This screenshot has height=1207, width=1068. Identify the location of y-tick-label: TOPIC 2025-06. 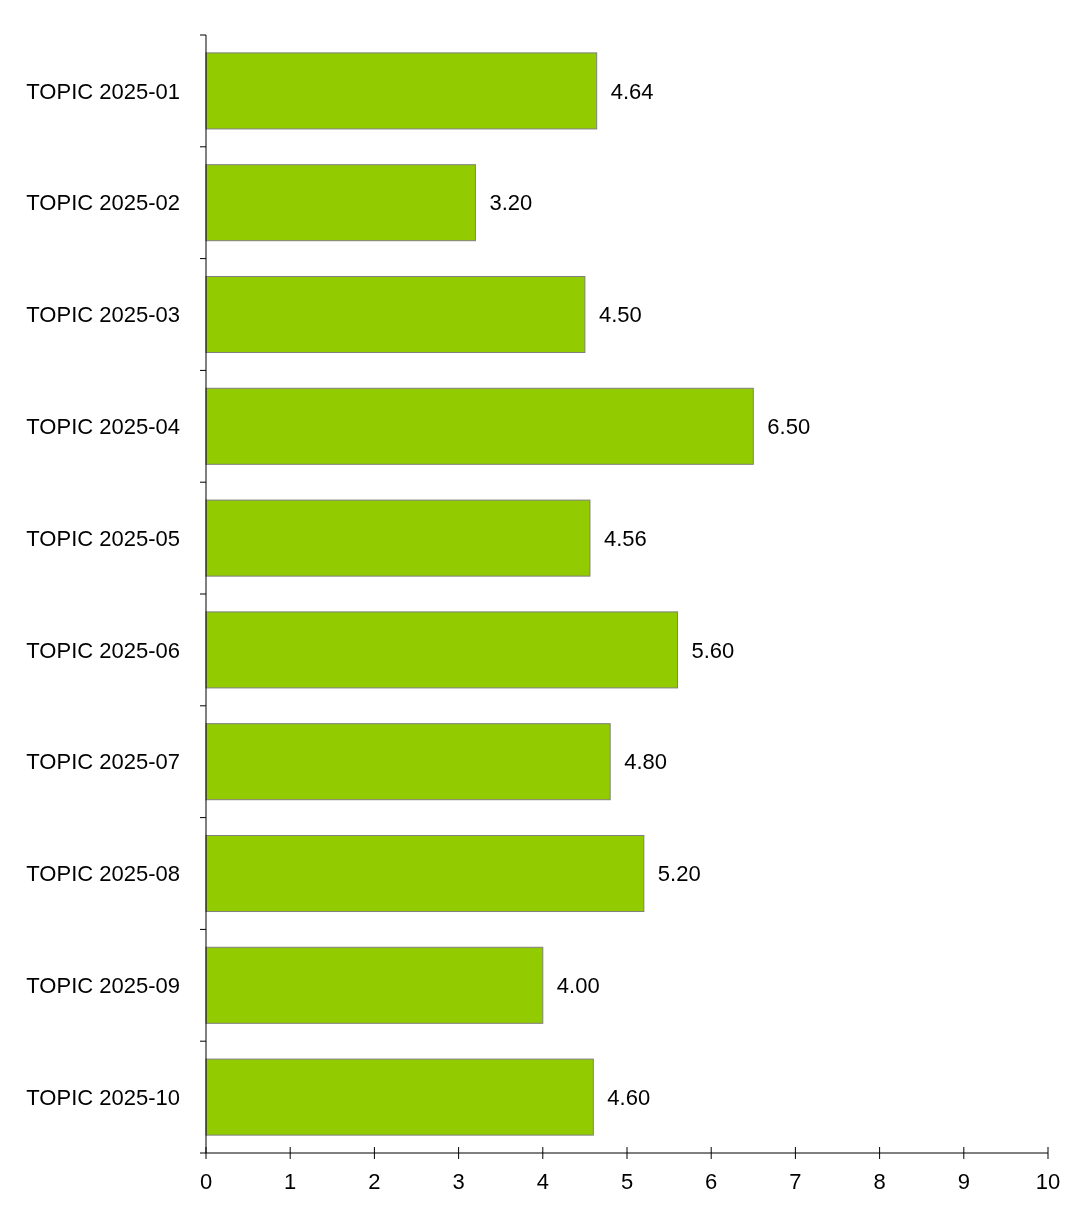
(103, 650).